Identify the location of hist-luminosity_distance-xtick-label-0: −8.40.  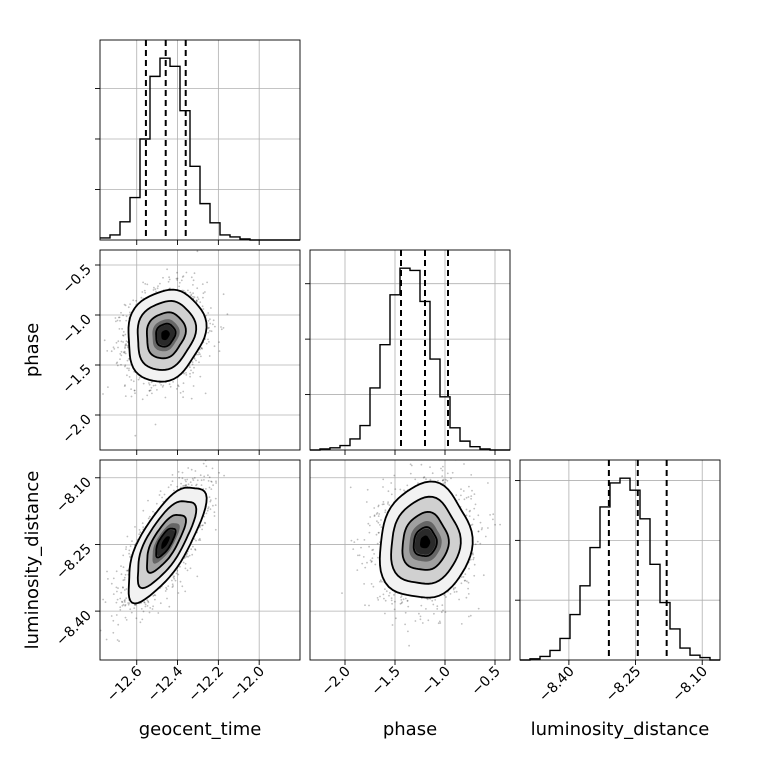
(557, 685).